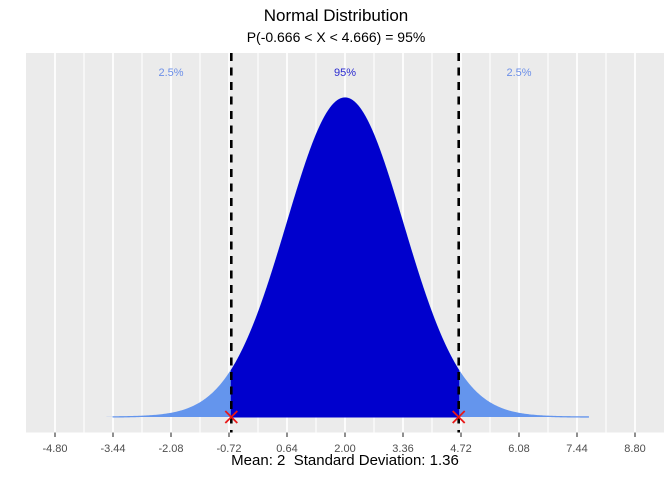 Image resolution: width=672 pixels, height=480 pixels. What do you see at coordinates (518, 73) in the screenshot?
I see `right-tail-percentage-label: 2.5%` at bounding box center [518, 73].